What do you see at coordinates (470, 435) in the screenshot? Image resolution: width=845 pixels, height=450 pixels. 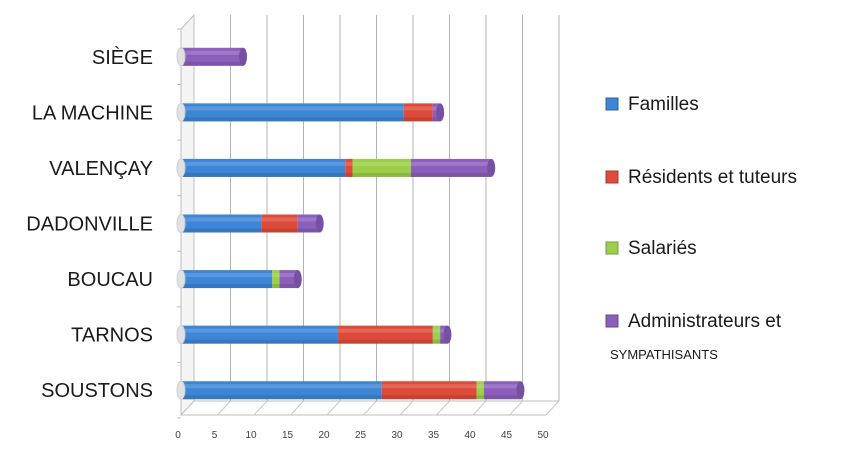 I see `x-tick-label: 40` at bounding box center [470, 435].